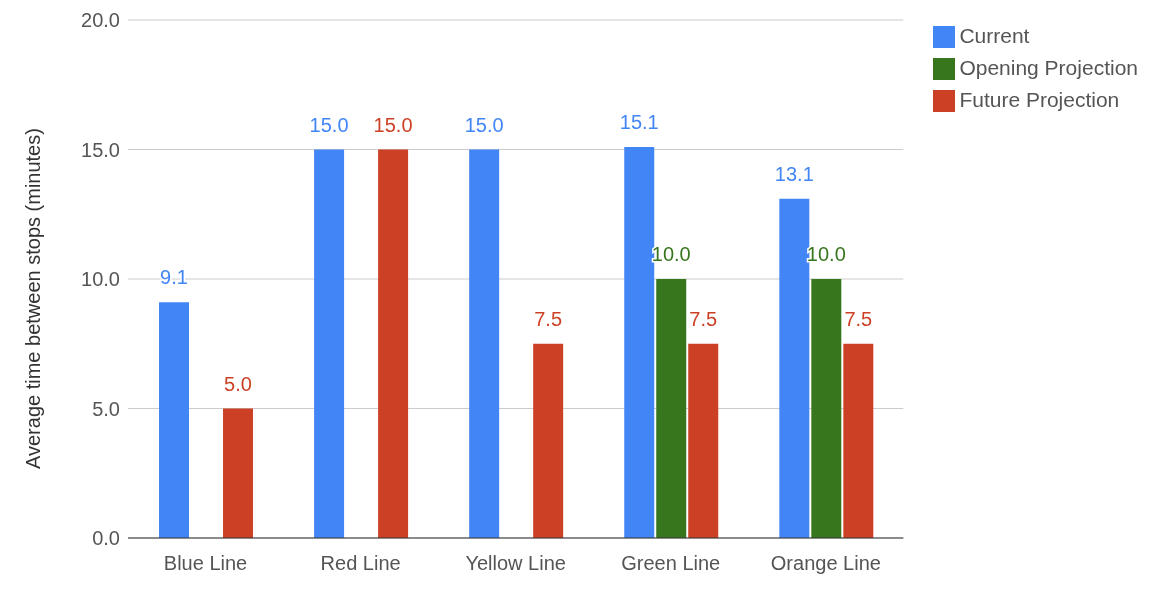  Describe the element at coordinates (825, 563) in the screenshot. I see `x-tick-label: Orange Line` at that location.